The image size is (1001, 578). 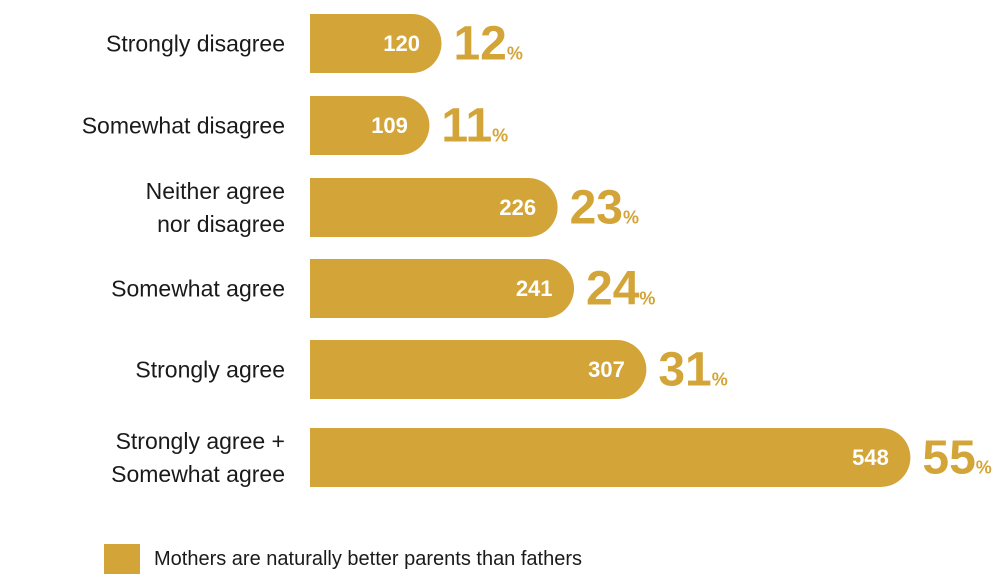 What do you see at coordinates (195, 44) in the screenshot?
I see `category-label-1: Strongly disagree` at bounding box center [195, 44].